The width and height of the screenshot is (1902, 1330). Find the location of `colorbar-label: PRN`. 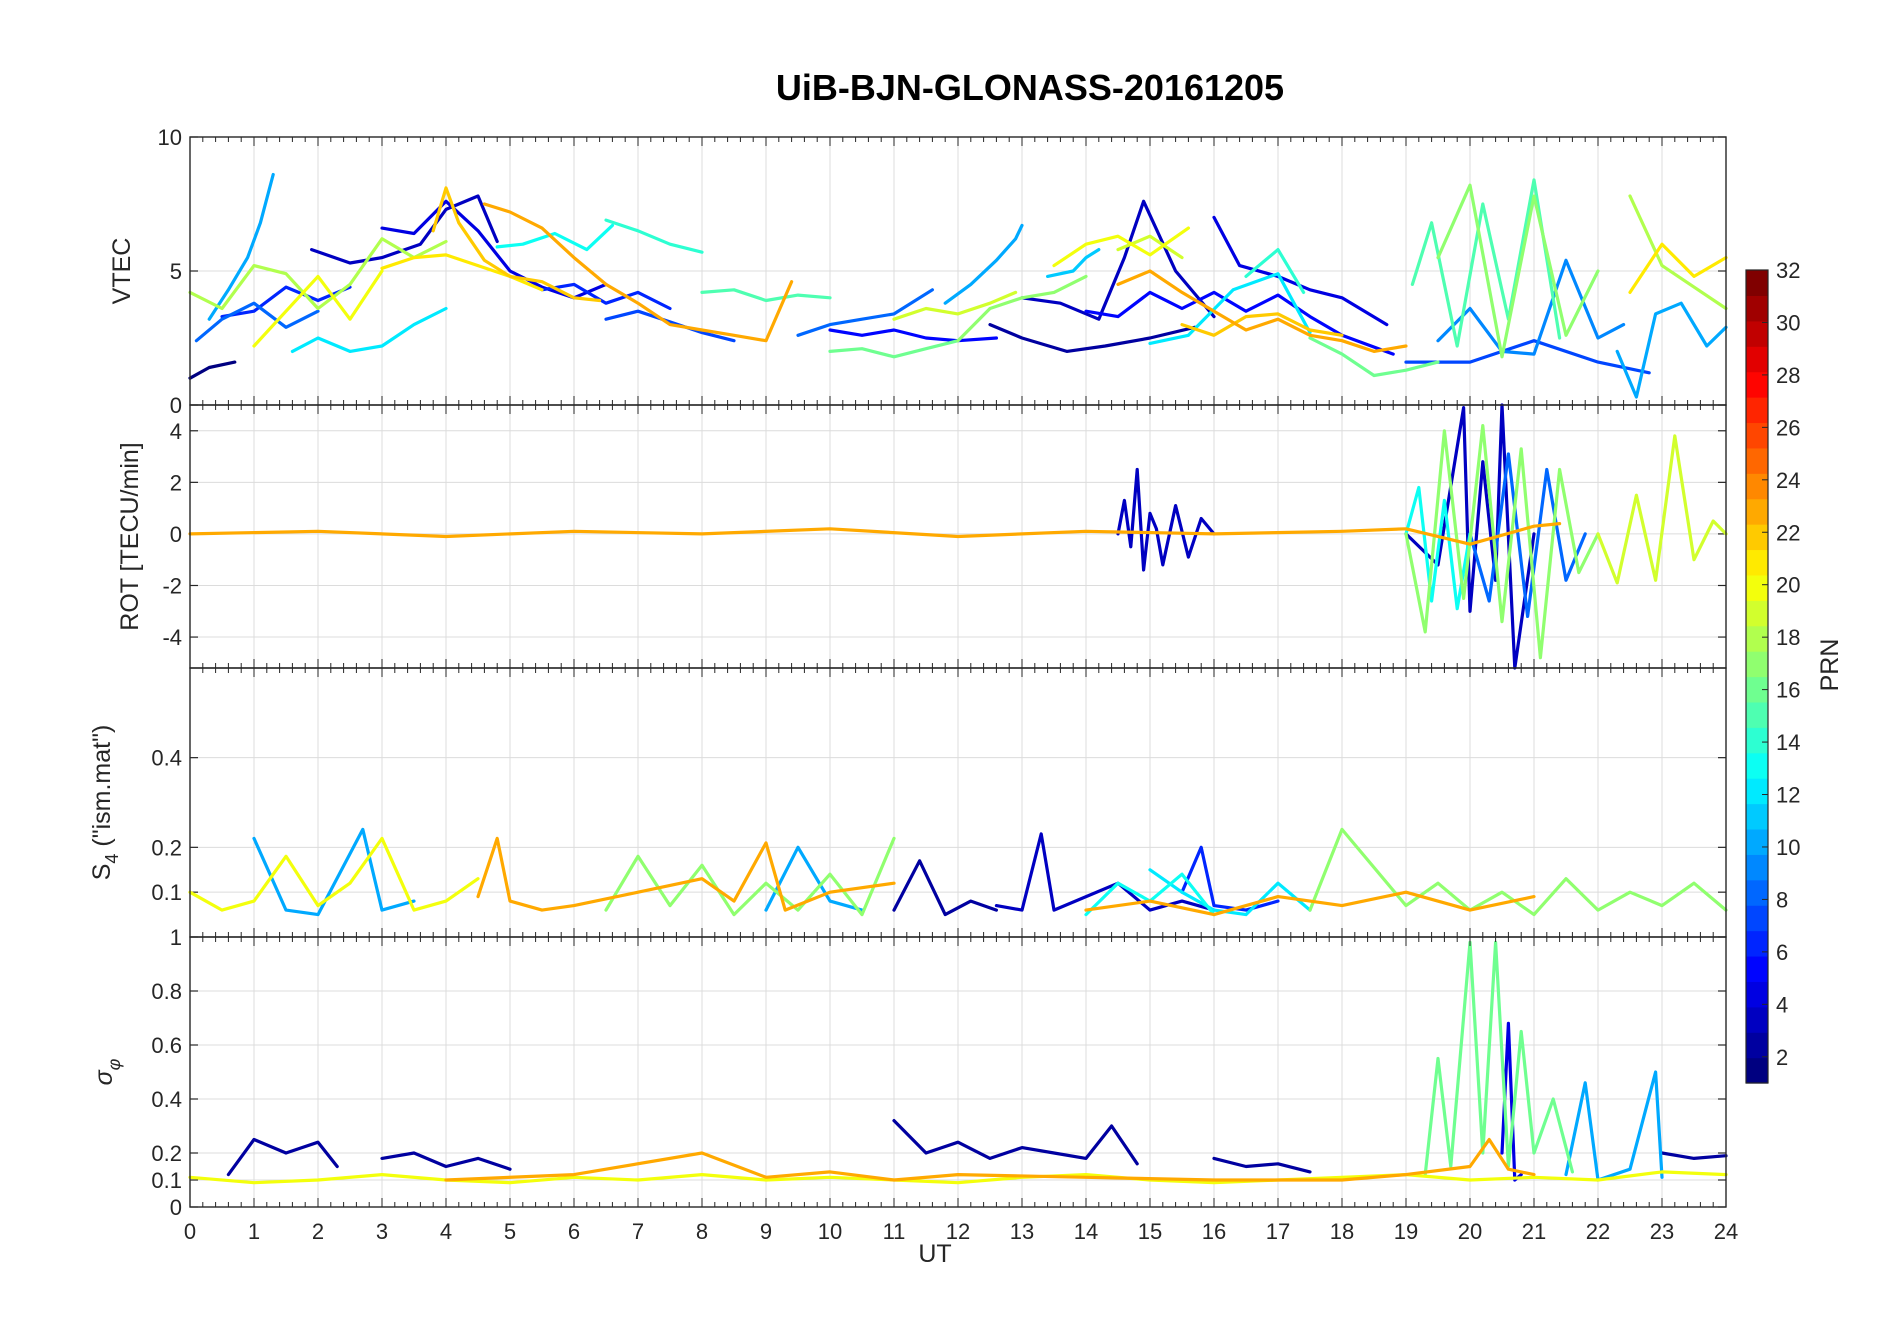

colorbar-label: PRN is located at coordinates (1830, 665).